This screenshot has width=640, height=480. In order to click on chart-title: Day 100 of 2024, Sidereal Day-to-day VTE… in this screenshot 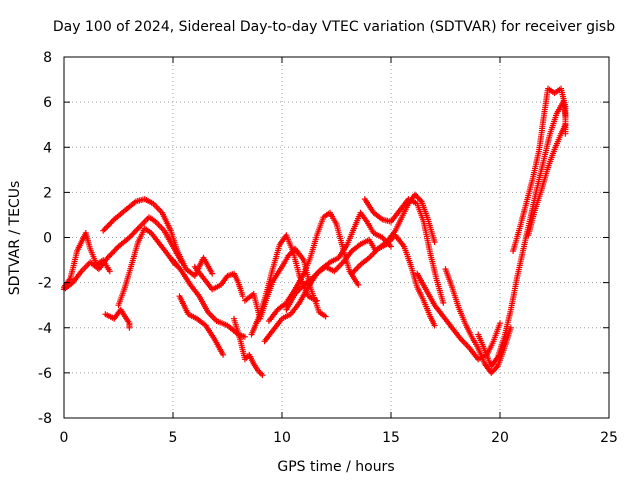, I will do `click(334, 27)`.